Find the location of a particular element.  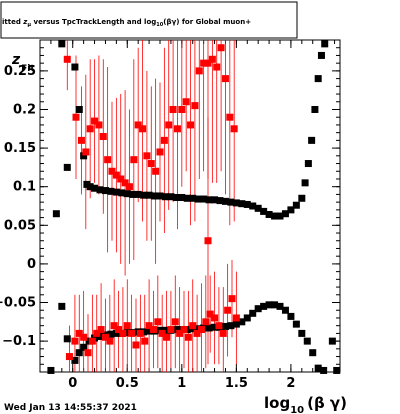

x-tick-label: 0 is located at coordinates (72, 383).